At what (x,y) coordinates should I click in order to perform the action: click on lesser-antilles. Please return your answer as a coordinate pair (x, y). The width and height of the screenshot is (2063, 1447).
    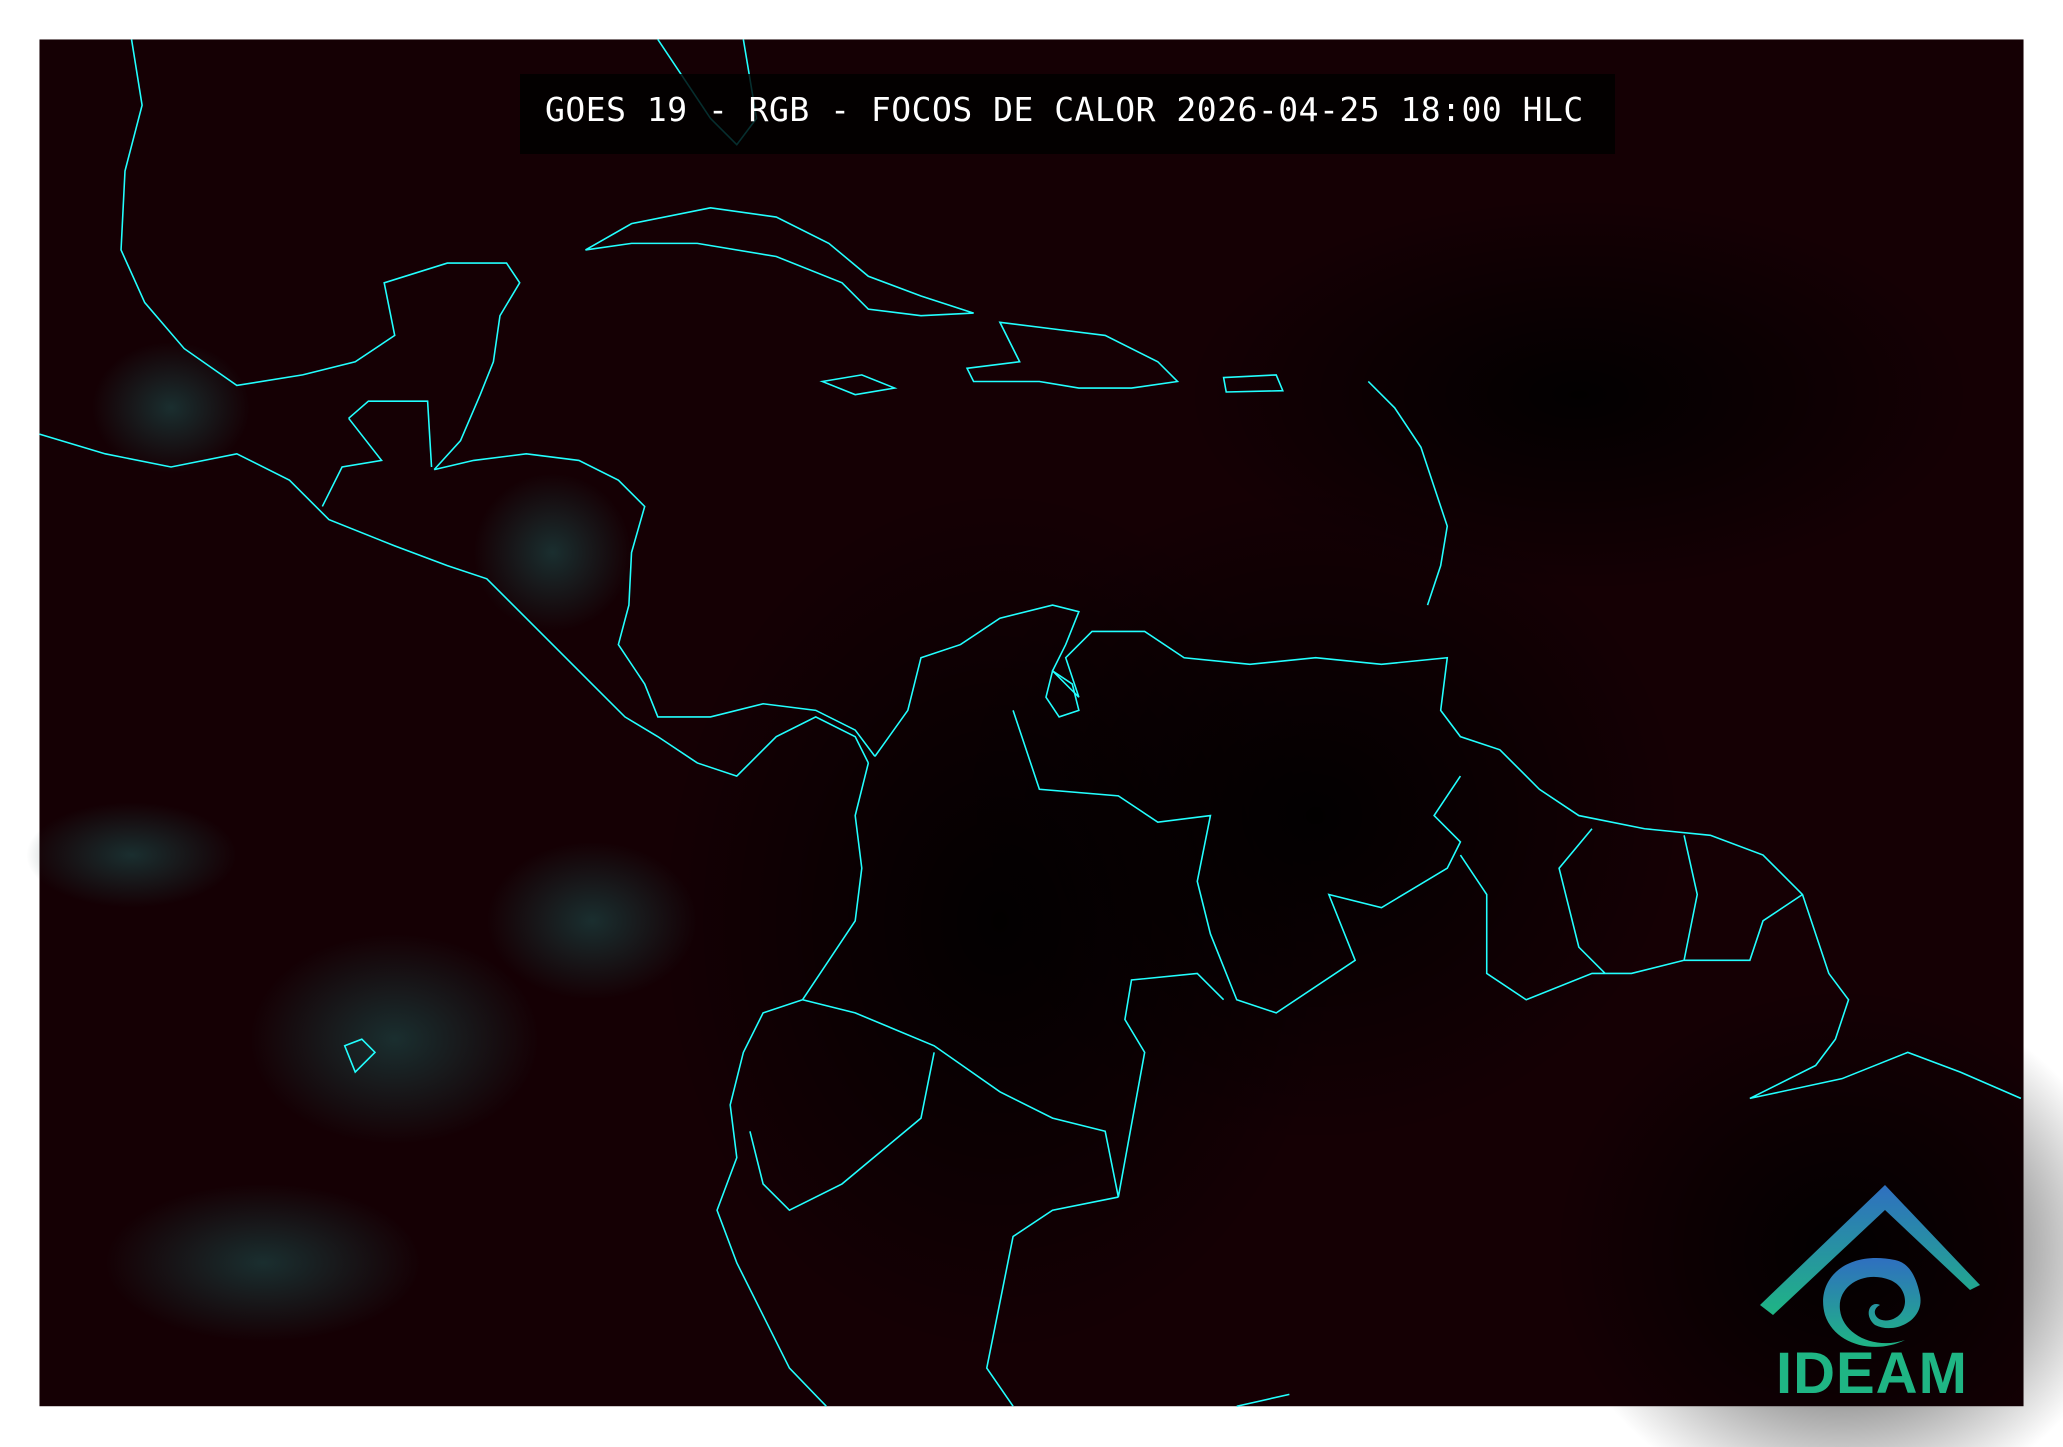
    Looking at the image, I should click on (1408, 493).